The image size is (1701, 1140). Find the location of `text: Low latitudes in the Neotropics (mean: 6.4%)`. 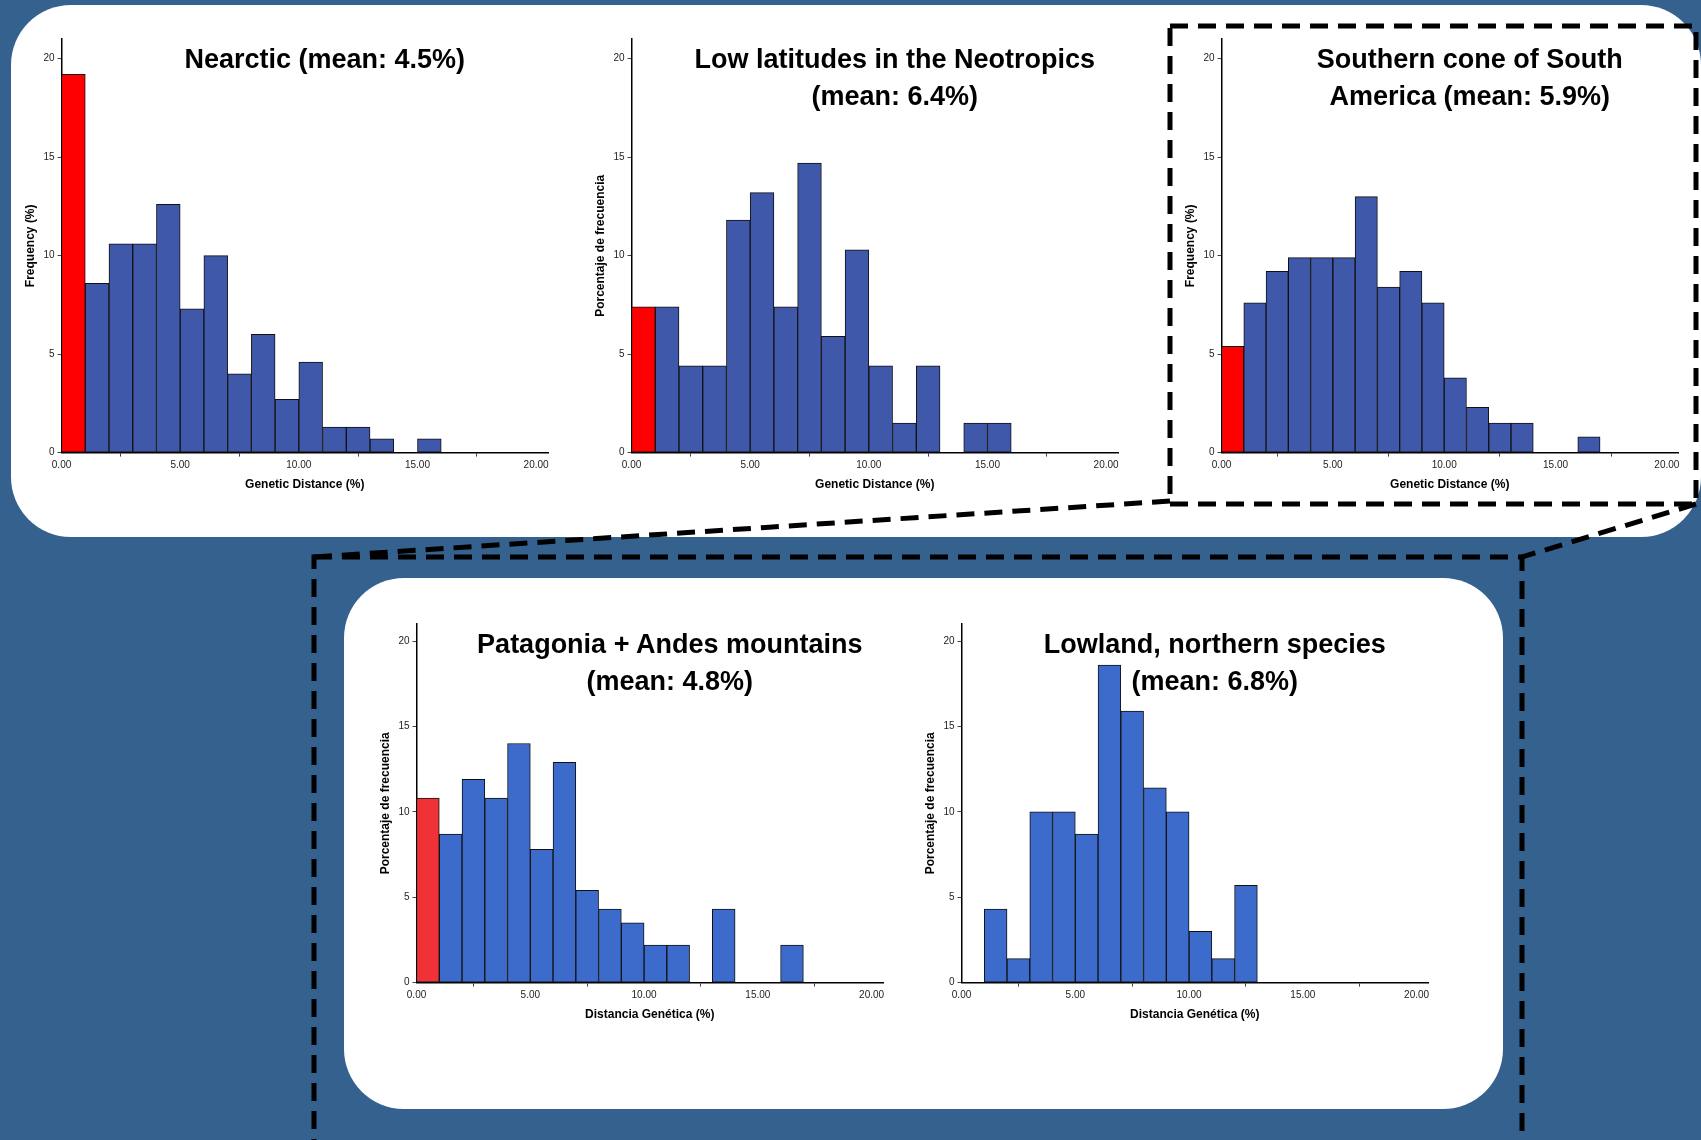

text: Low latitudes in the Neotropics (mean: 6.4%) is located at coordinates (895, 77).